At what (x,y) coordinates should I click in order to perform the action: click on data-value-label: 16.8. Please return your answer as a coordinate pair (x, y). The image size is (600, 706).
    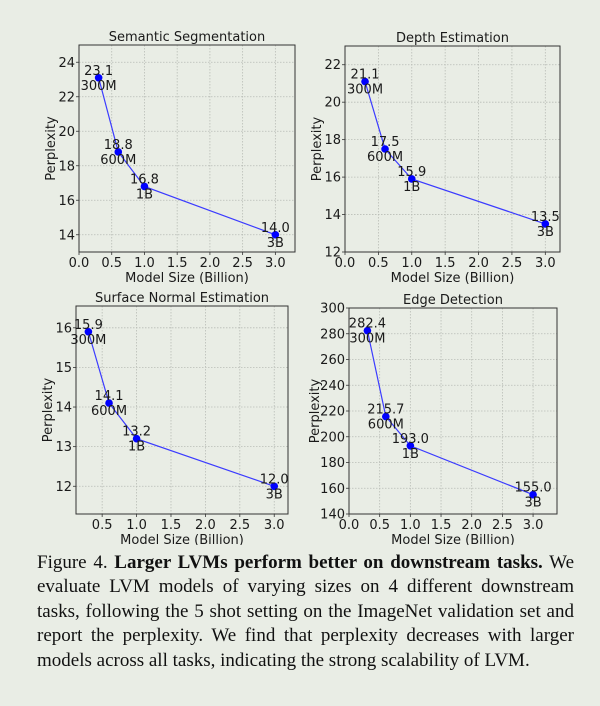
    Looking at the image, I should click on (144, 179).